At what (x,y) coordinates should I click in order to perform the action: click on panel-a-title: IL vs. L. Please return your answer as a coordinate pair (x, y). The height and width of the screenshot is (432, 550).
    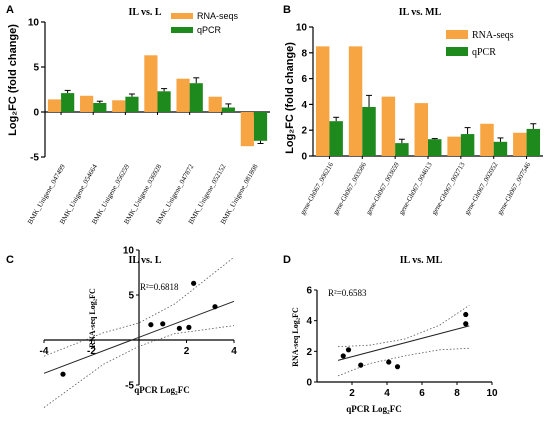
    Looking at the image, I should click on (144, 12).